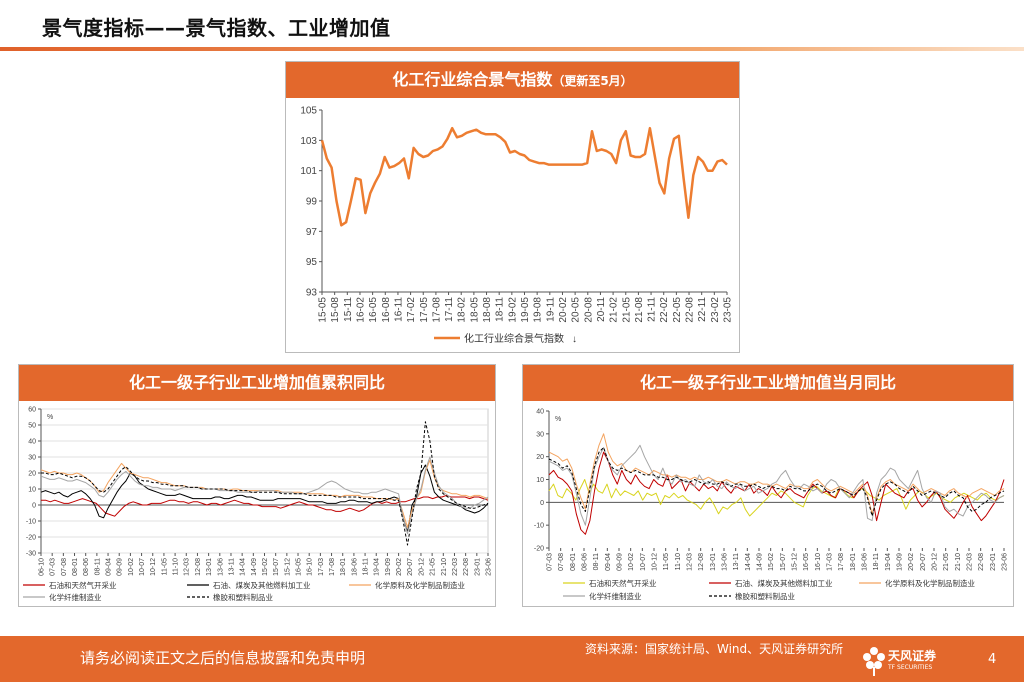 The image size is (1024, 682). What do you see at coordinates (120, 567) in the screenshot?
I see `x-tick-label: 09-09` at bounding box center [120, 567].